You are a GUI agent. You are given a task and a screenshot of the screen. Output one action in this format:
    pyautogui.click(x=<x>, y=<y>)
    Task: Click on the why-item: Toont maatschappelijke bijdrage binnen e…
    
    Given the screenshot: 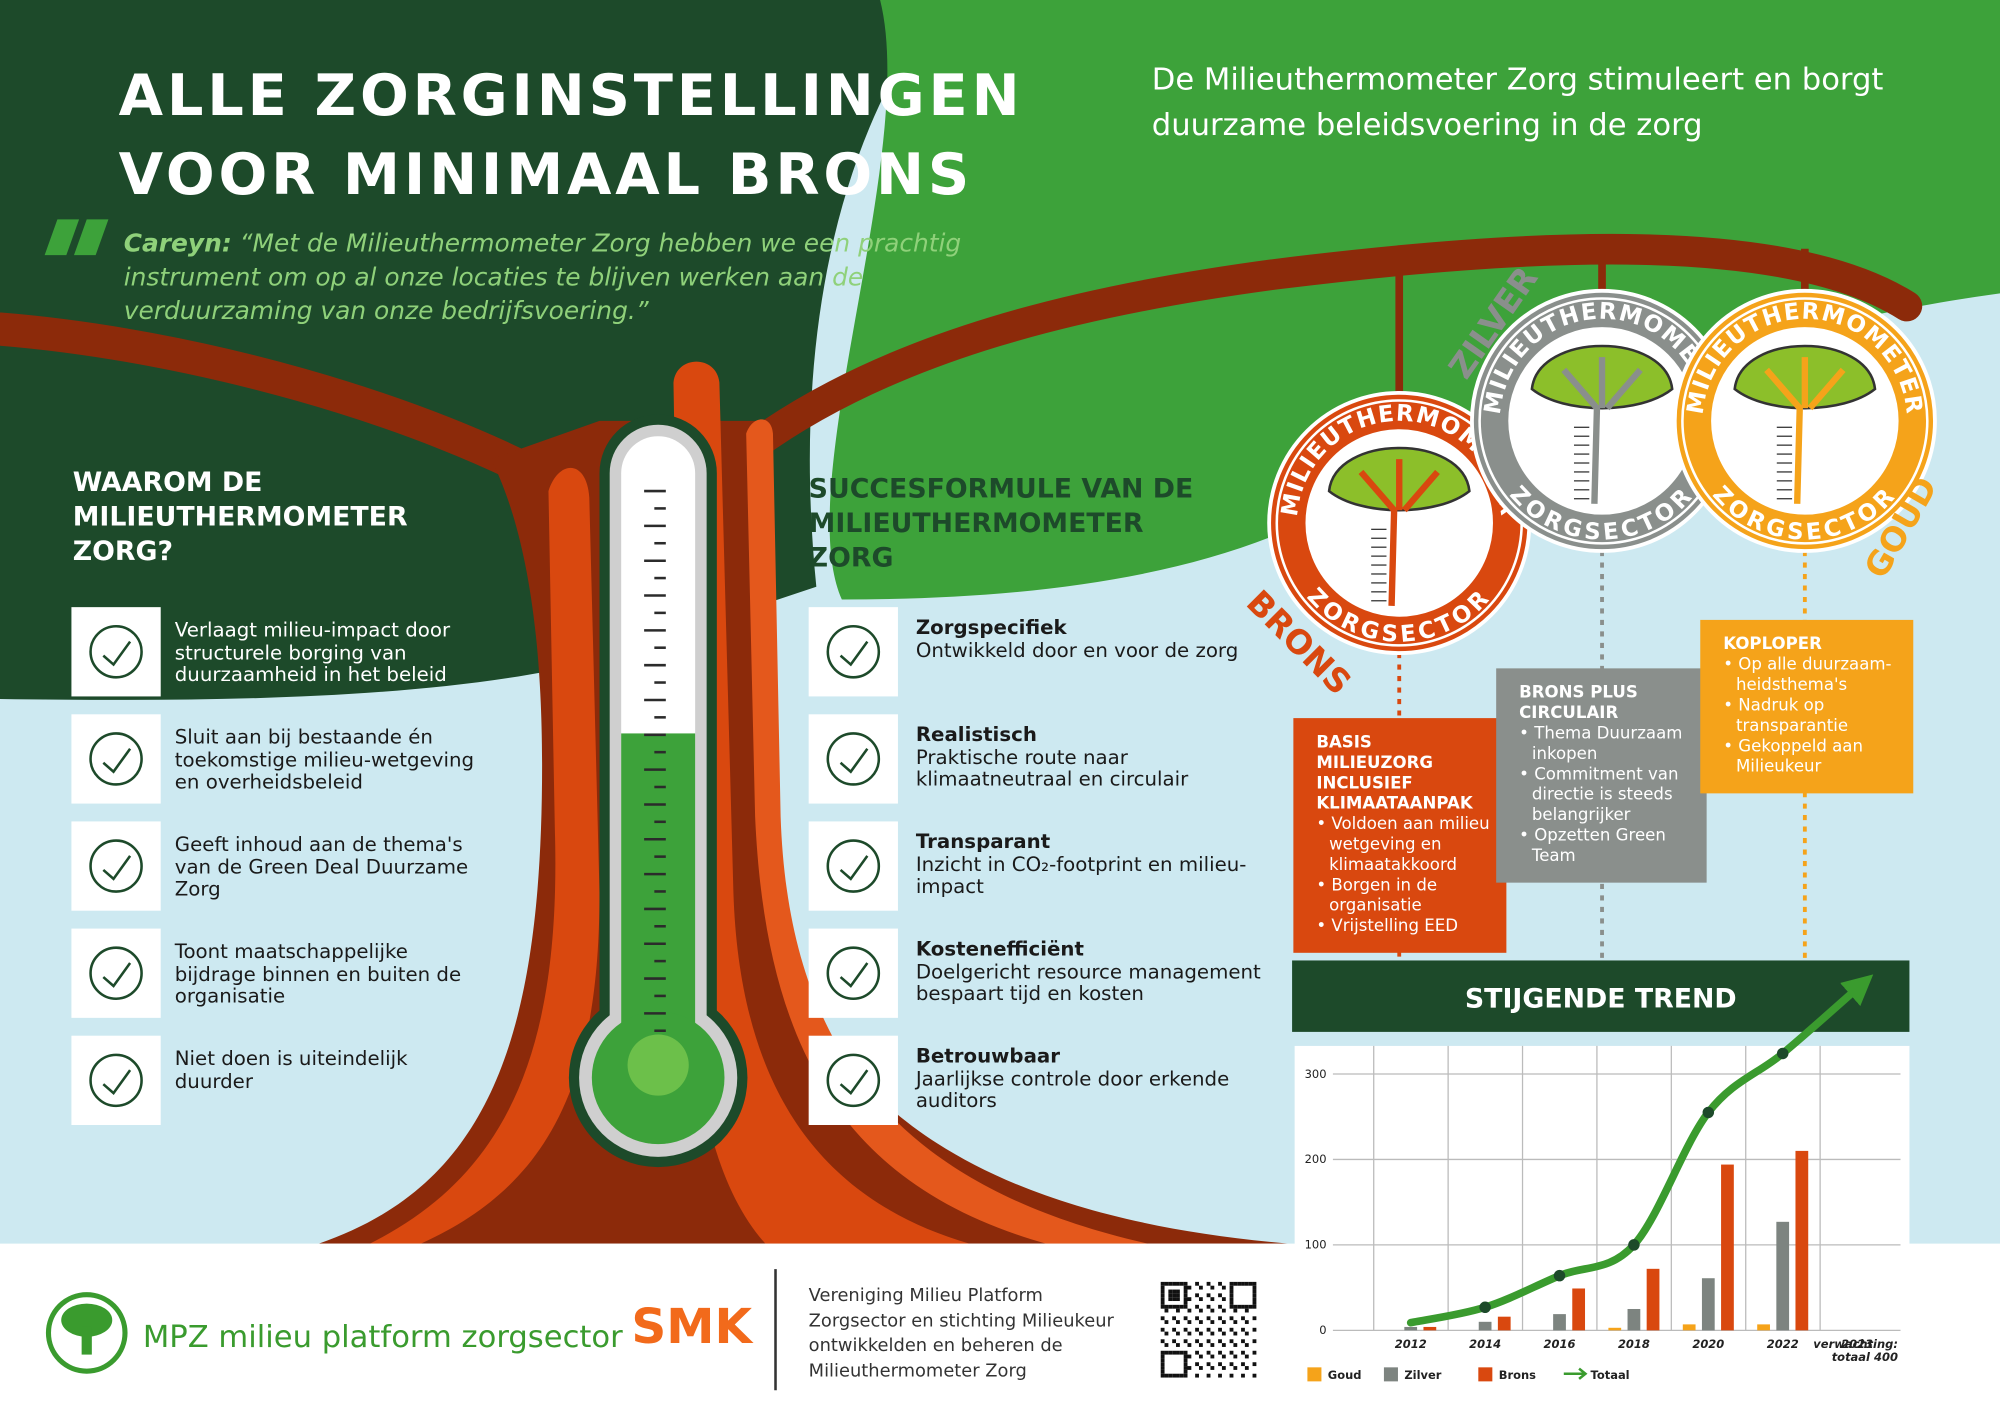 What is the action you would take?
    pyautogui.click(x=318, y=974)
    